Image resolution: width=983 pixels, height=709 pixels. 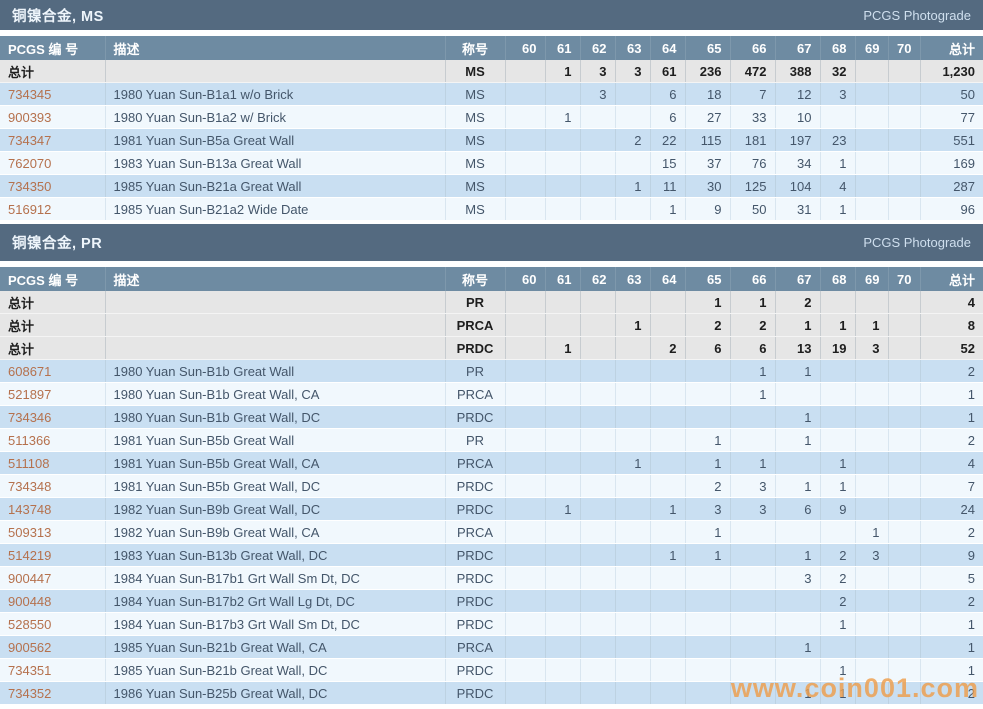 I want to click on summary-label: 总计, so click(x=52, y=302).